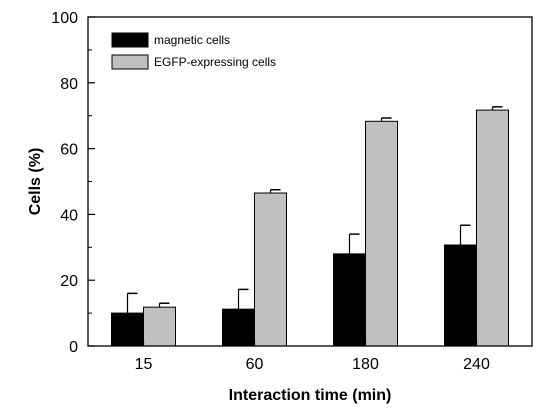 The width and height of the screenshot is (550, 412). What do you see at coordinates (69, 281) in the screenshot?
I see `y-tick-label: 20` at bounding box center [69, 281].